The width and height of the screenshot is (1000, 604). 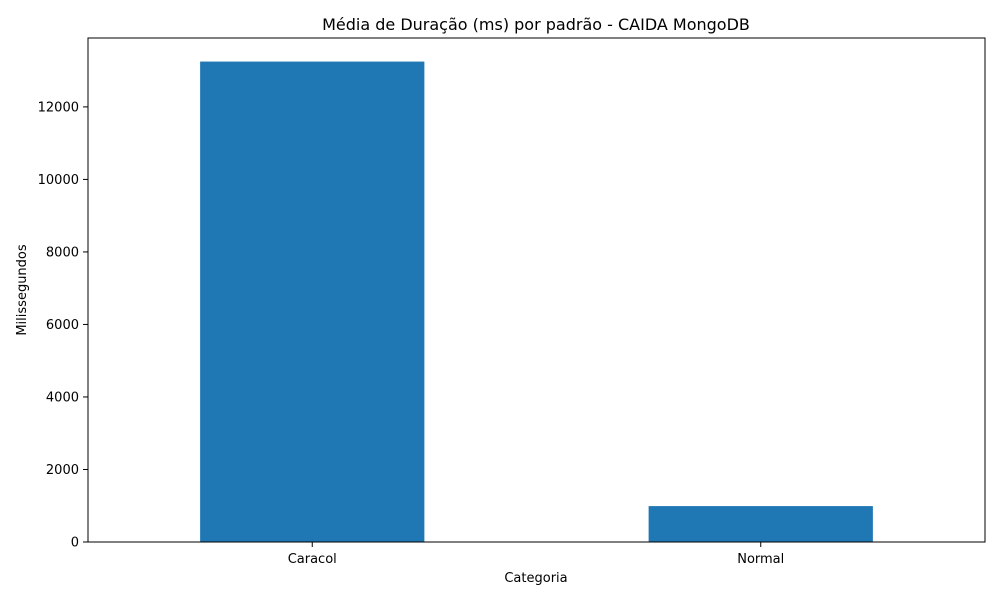 I want to click on y-tick-label: 6000, so click(x=62, y=325).